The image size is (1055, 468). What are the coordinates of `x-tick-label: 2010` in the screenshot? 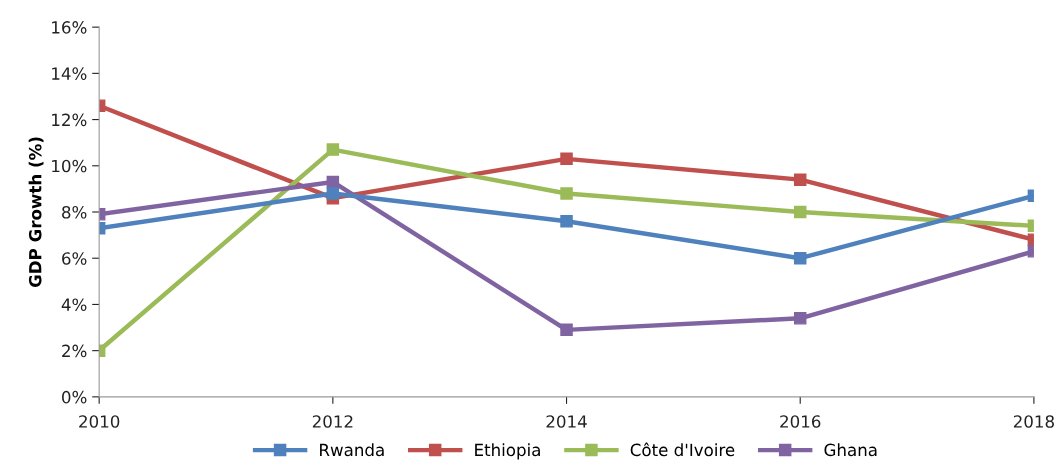 It's located at (99, 421).